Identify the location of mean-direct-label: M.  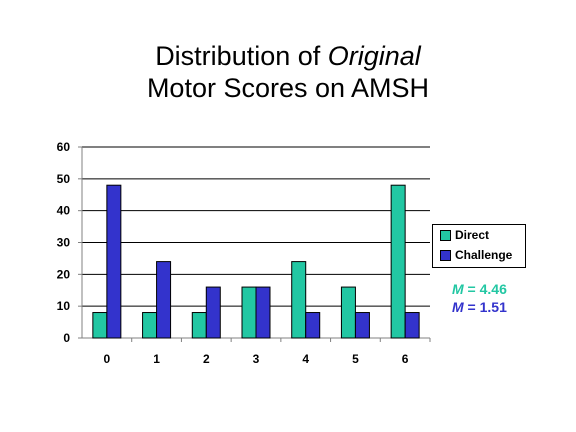
(458, 289).